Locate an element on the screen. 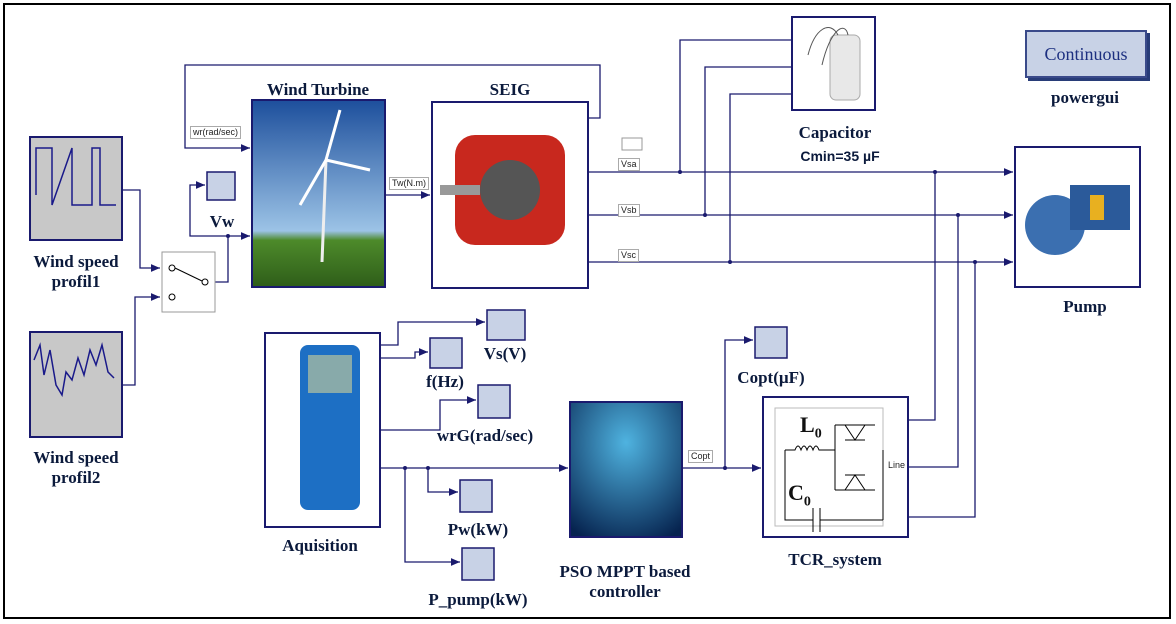 Image resolution: width=1176 pixels, height=624 pixels. node-label: SEIG is located at coordinates (510, 89).